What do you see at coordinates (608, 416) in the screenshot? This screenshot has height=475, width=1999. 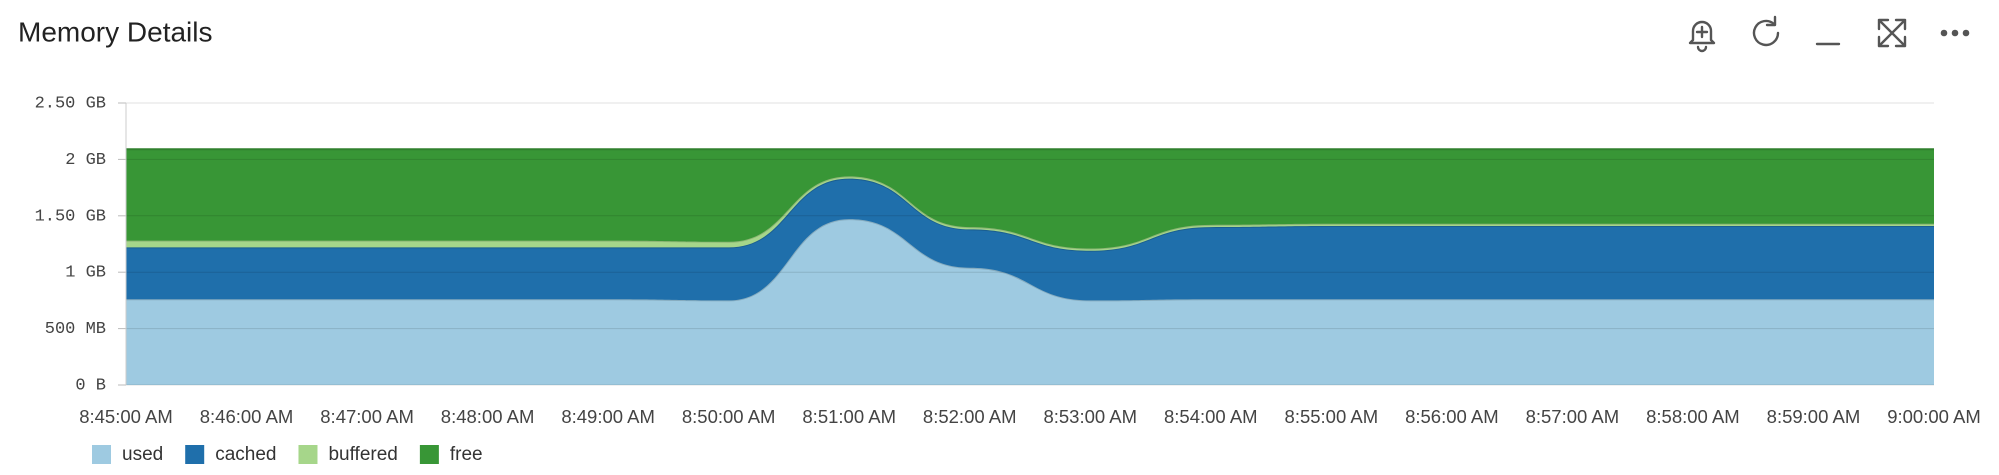 I see `x-tick-label: 8:49:00 AM` at bounding box center [608, 416].